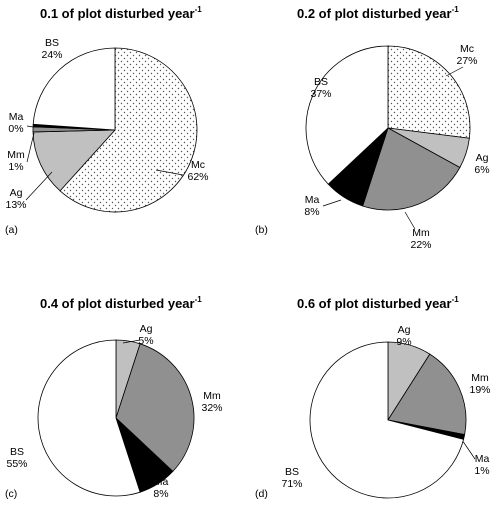 This screenshot has width=491, height=506. What do you see at coordinates (121, 13) in the screenshot?
I see `chart-title: 0.1 of plot disturbed year-1` at bounding box center [121, 13].